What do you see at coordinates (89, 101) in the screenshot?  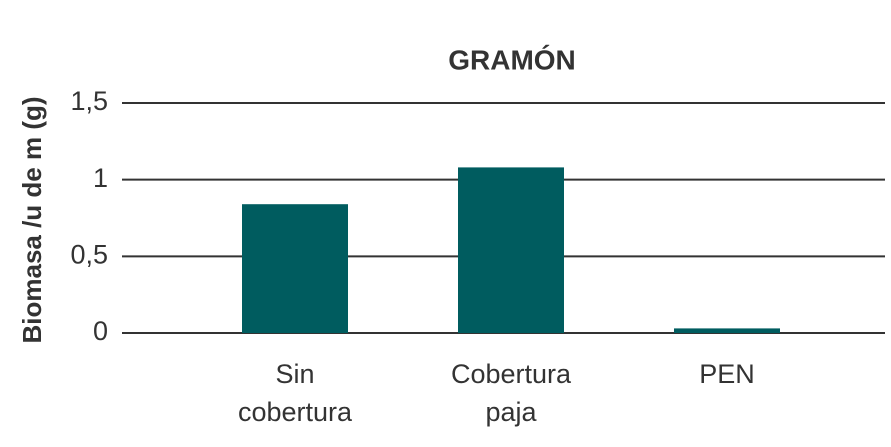 I see `y-tick-label: 1,5` at bounding box center [89, 101].